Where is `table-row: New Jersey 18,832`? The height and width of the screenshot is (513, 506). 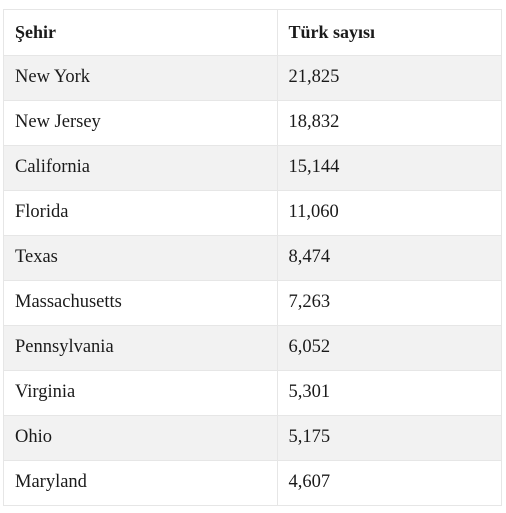 table-row: New Jersey 18,832 is located at coordinates (252, 123).